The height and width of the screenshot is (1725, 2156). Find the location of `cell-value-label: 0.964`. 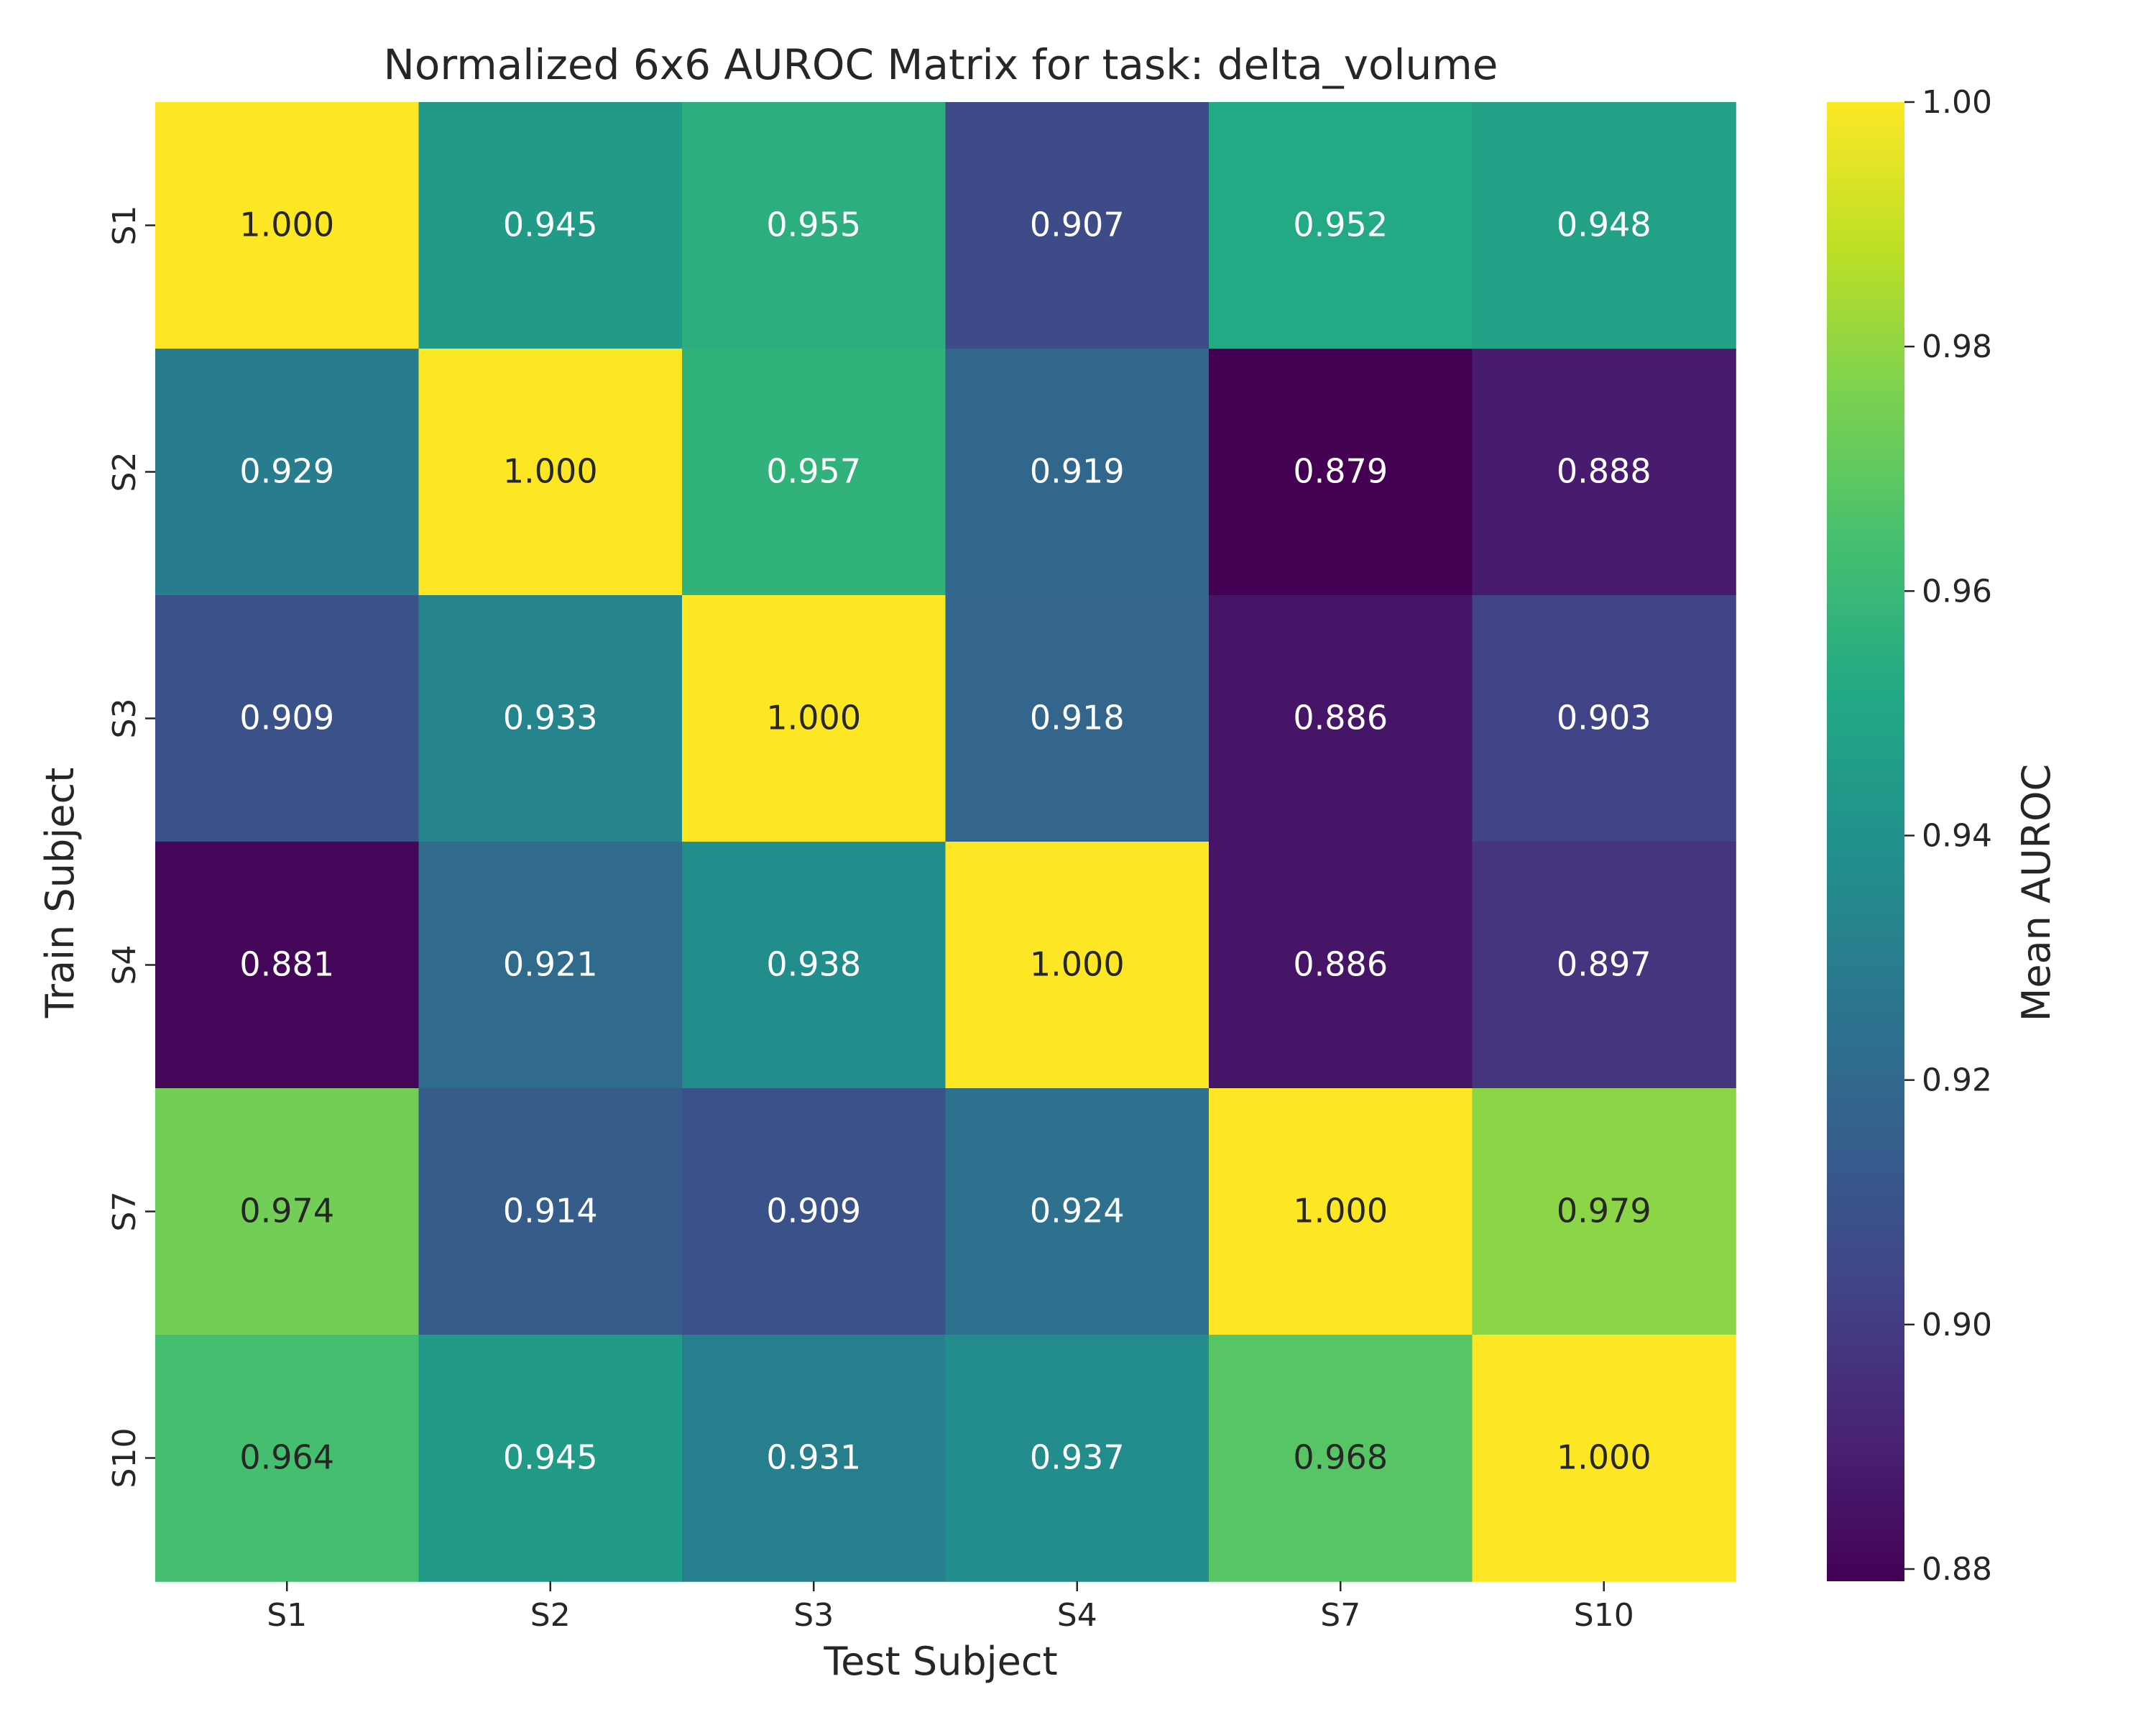

cell-value-label: 0.964 is located at coordinates (286, 1457).